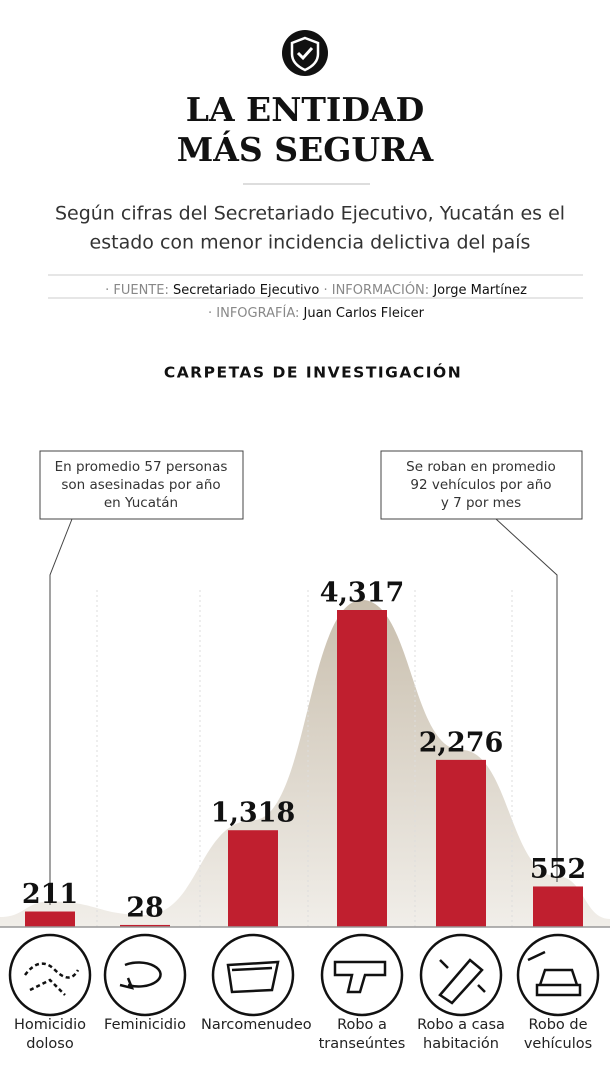 This screenshot has height=1089, width=610. Describe the element at coordinates (145, 1025) in the screenshot. I see `category-label: Feminicidio` at that location.